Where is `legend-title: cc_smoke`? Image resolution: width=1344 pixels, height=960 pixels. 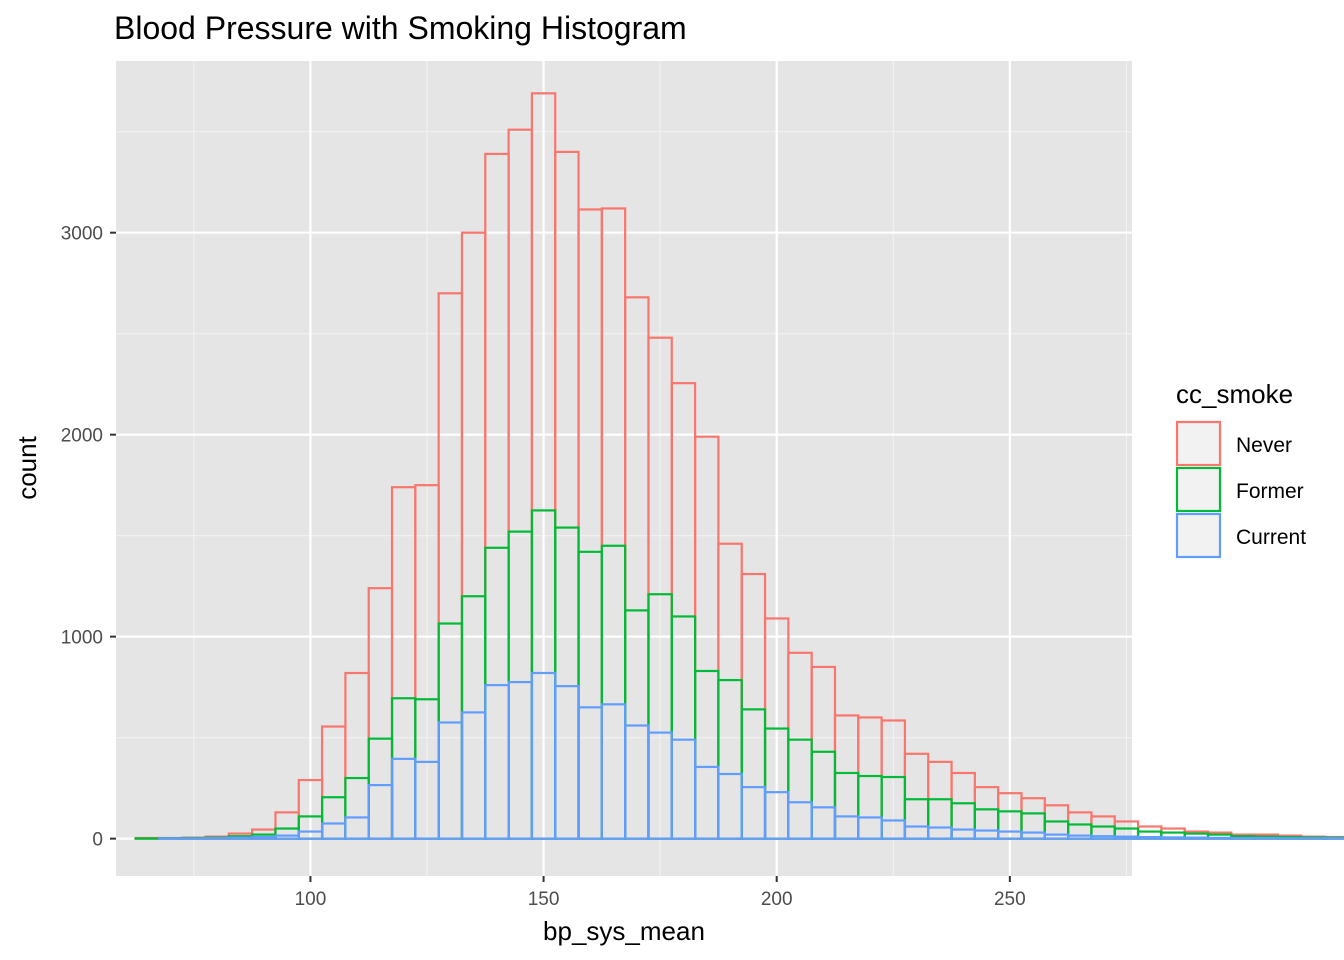 legend-title: cc_smoke is located at coordinates (1234, 394).